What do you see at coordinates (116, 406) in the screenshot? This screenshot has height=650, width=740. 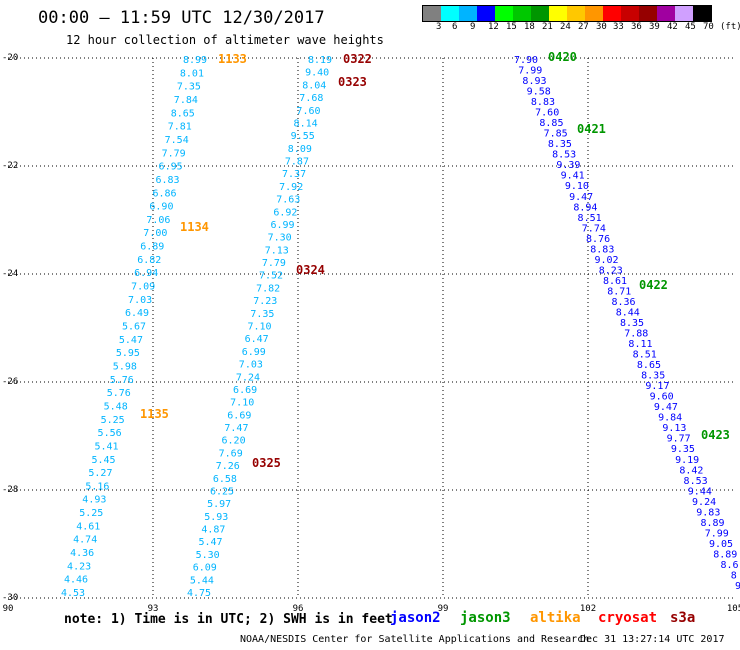 I see `wave-height-value: 5.48` at bounding box center [116, 406].